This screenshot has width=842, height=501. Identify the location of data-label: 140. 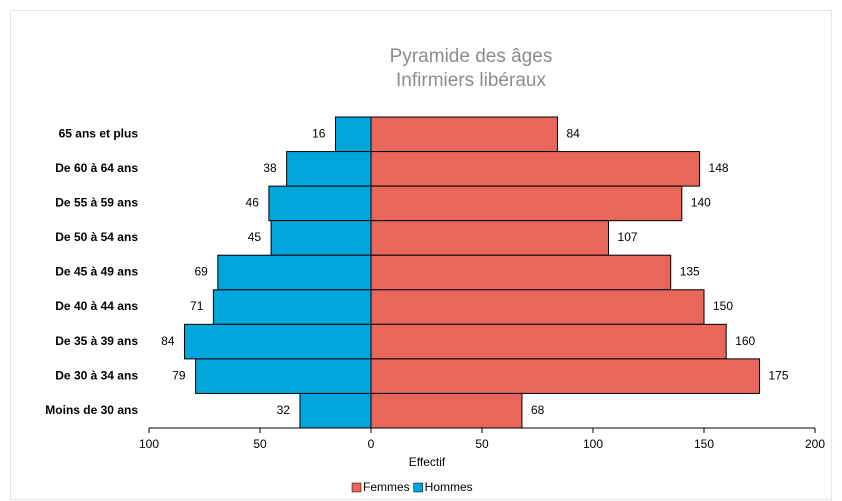
(701, 203).